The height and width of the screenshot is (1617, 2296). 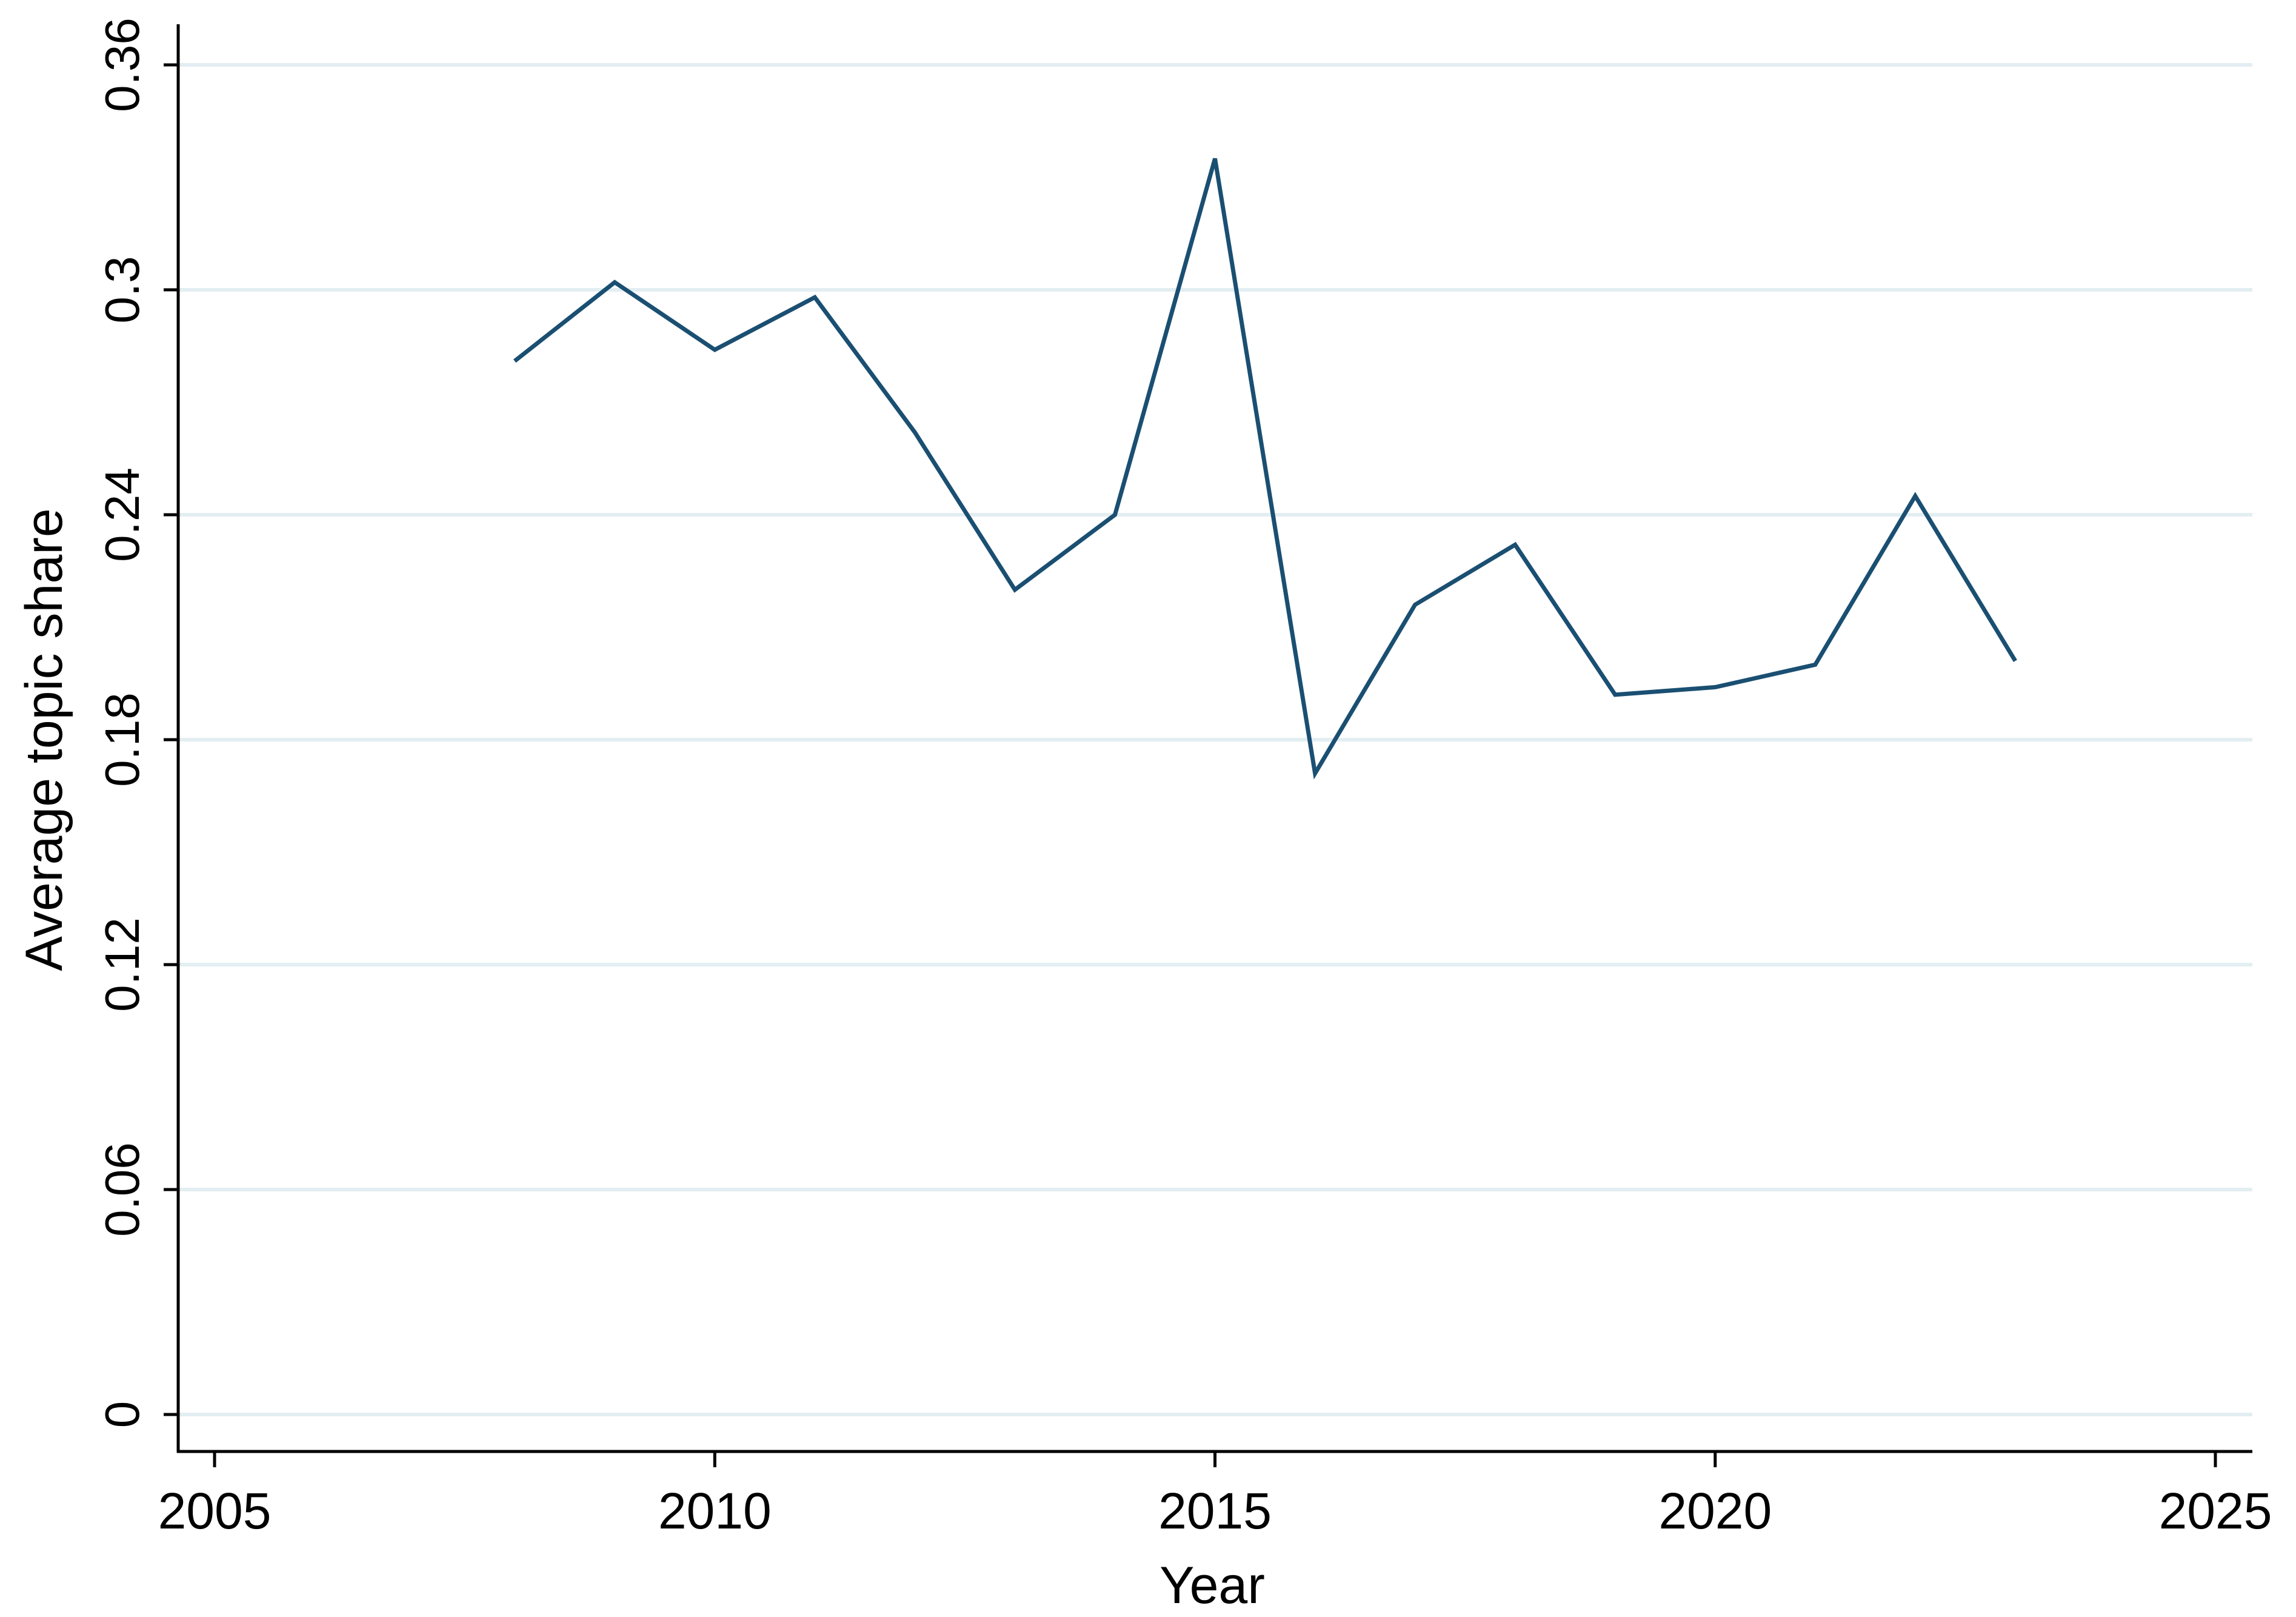 I want to click on y-tick-label: 0.12, so click(x=122, y=964).